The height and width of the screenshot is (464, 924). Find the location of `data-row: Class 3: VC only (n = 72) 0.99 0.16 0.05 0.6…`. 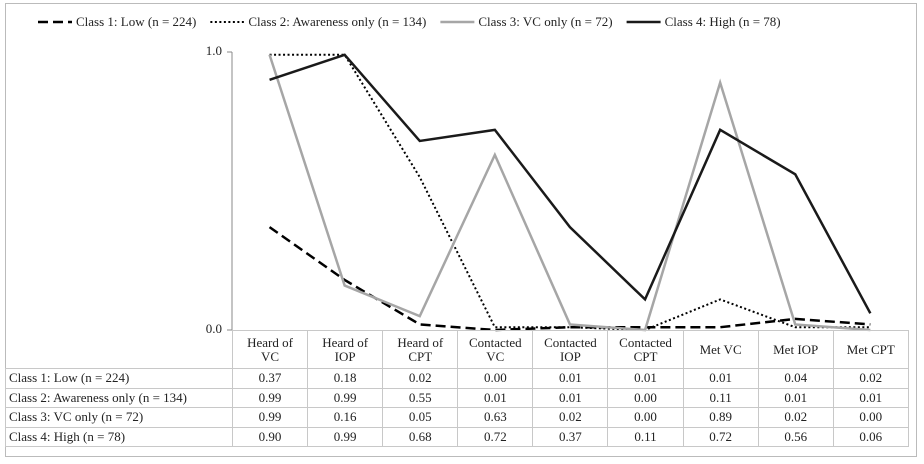

data-row: Class 3: VC only (n = 72) 0.99 0.16 0.05 0.6… is located at coordinates (457, 417).